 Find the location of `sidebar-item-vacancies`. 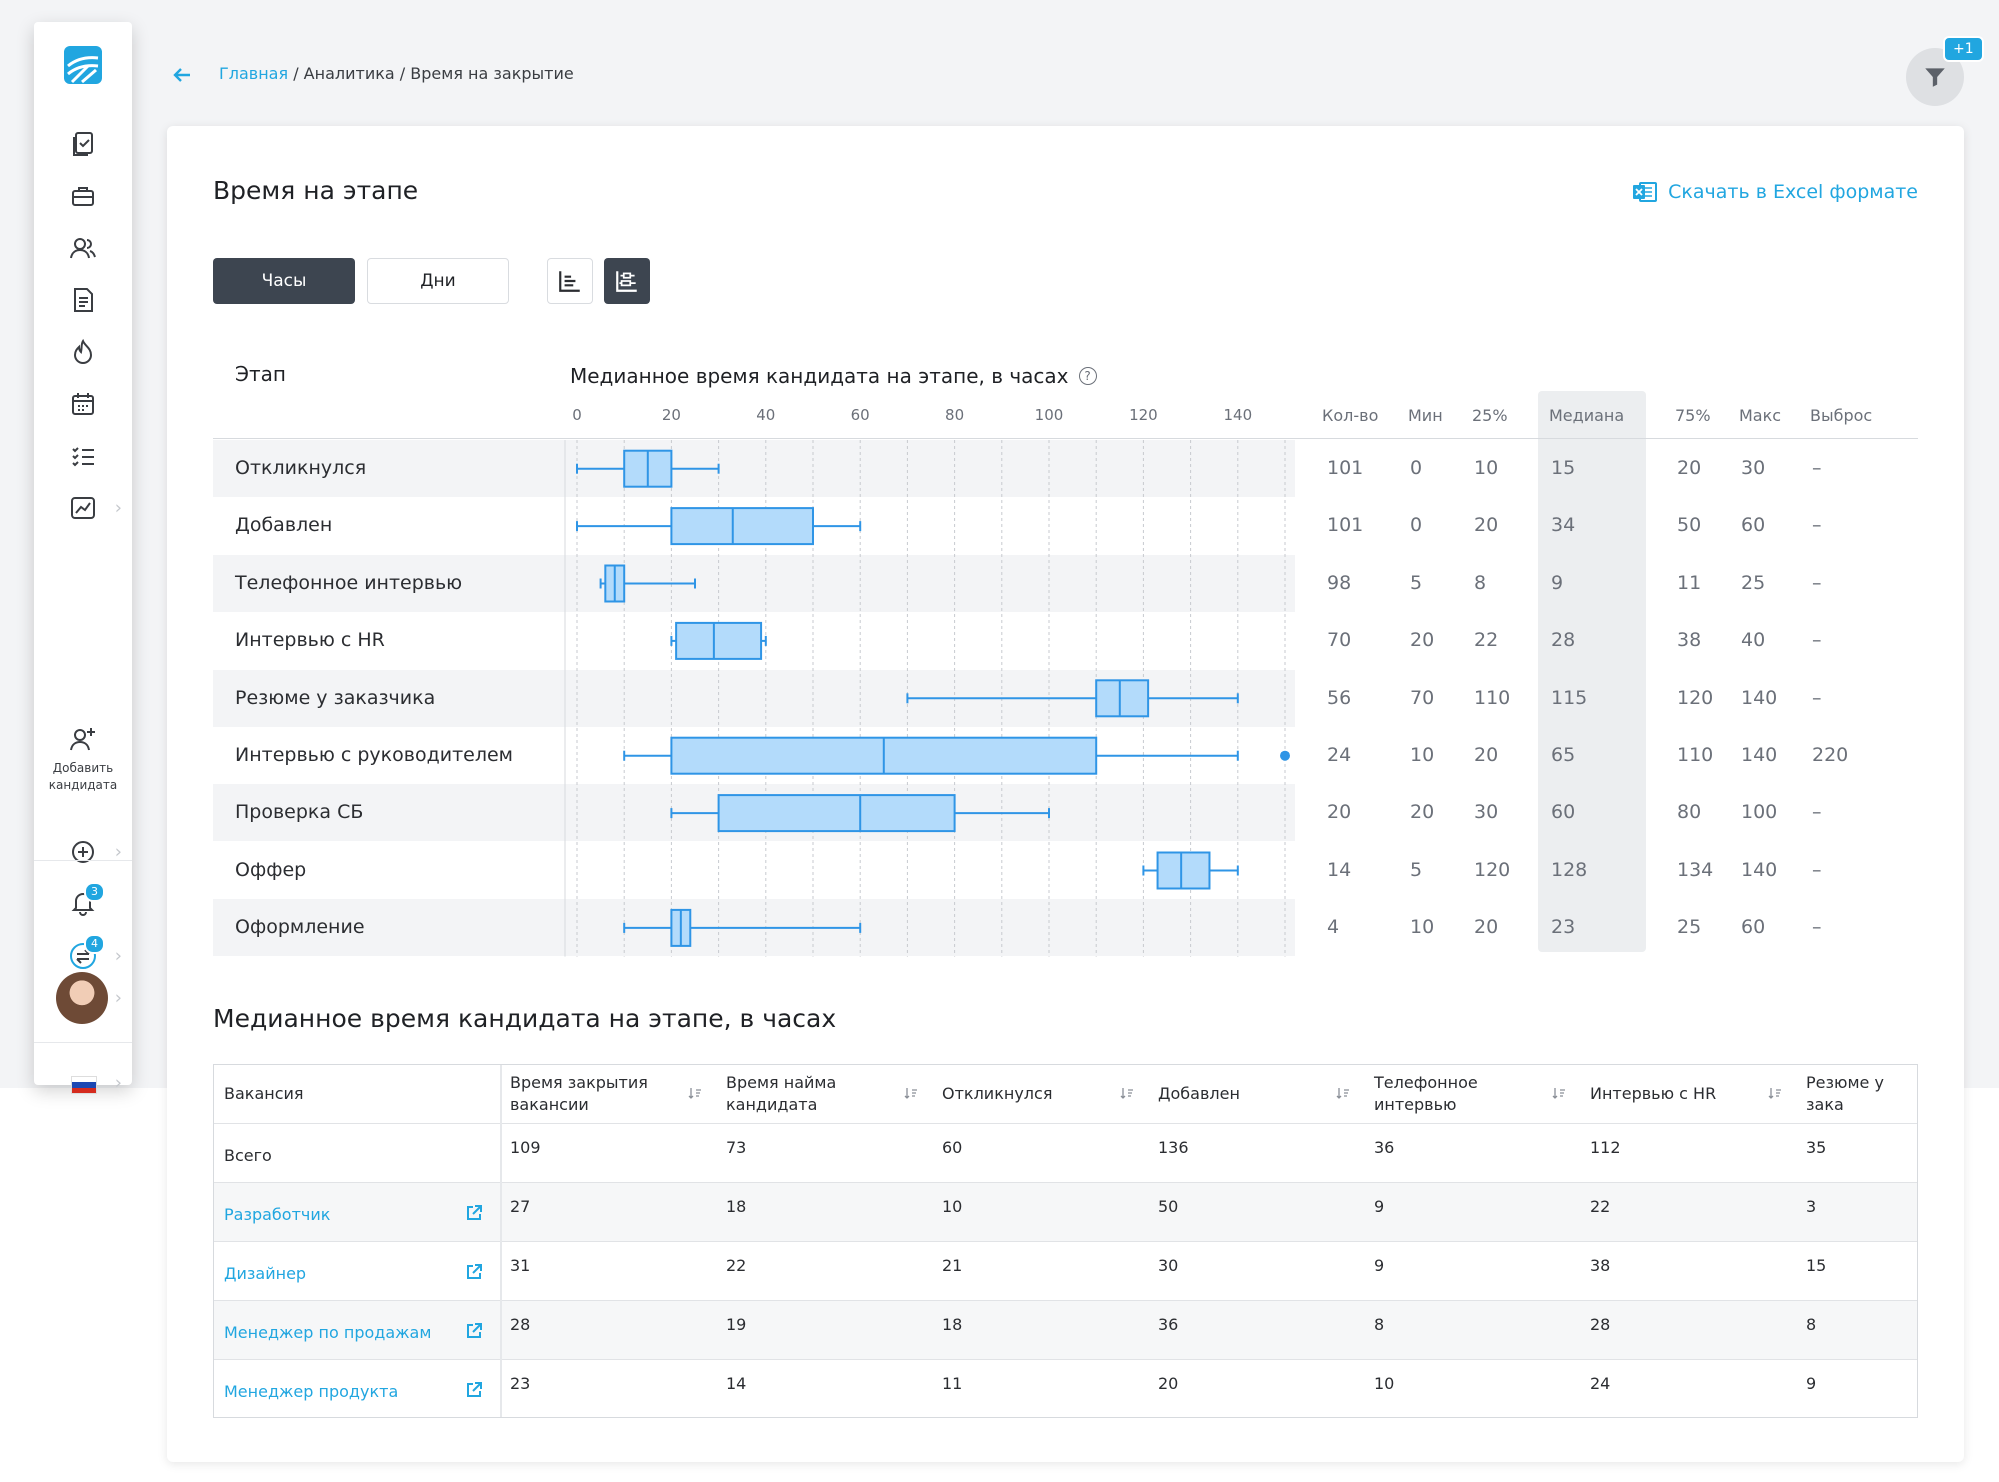

sidebar-item-vacancies is located at coordinates (83, 196).